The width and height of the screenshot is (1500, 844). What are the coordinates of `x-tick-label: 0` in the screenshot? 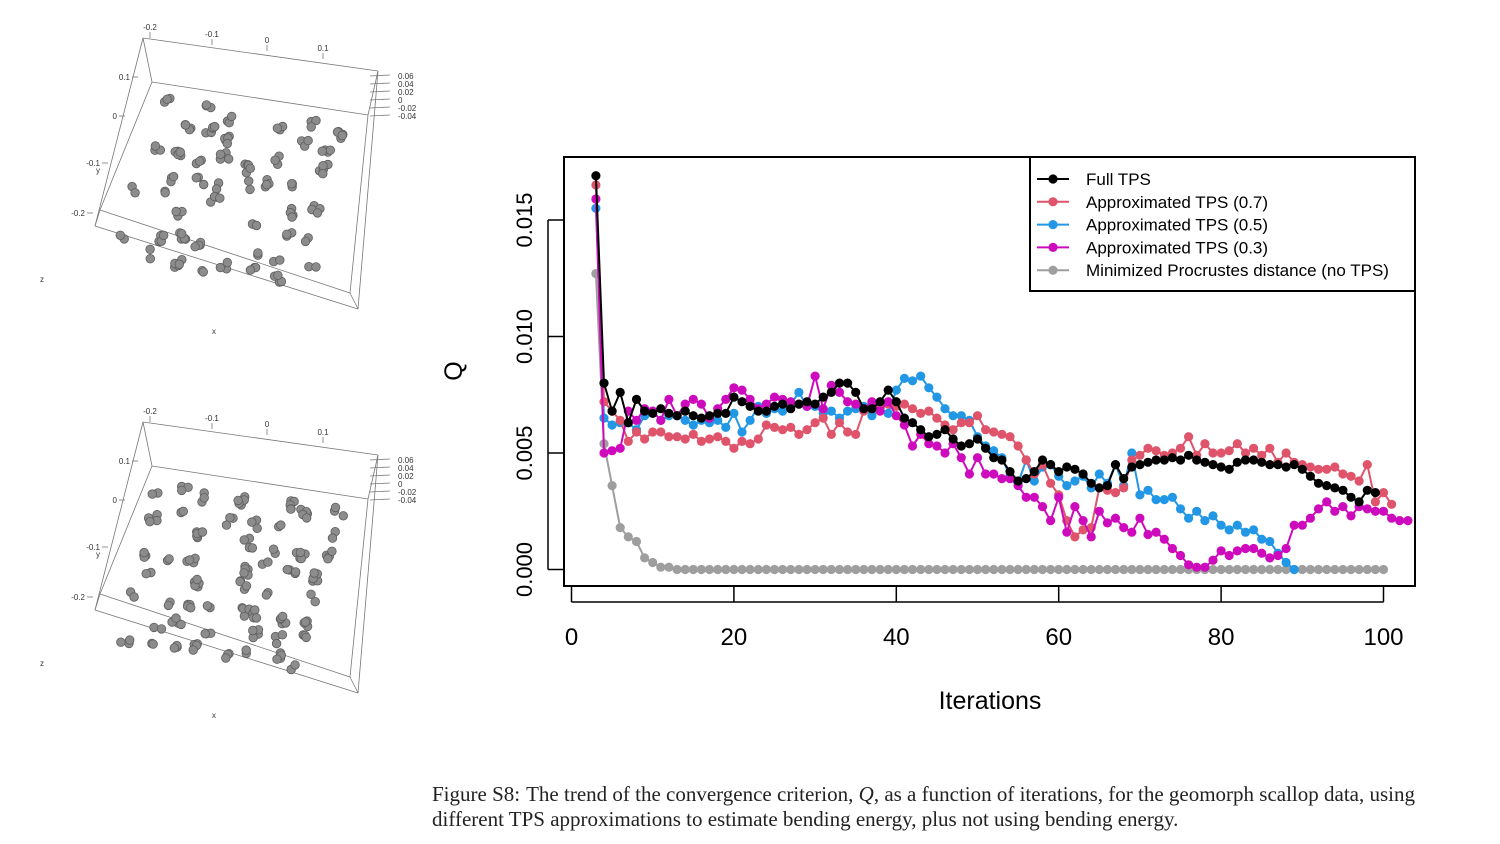 It's located at (571, 637).